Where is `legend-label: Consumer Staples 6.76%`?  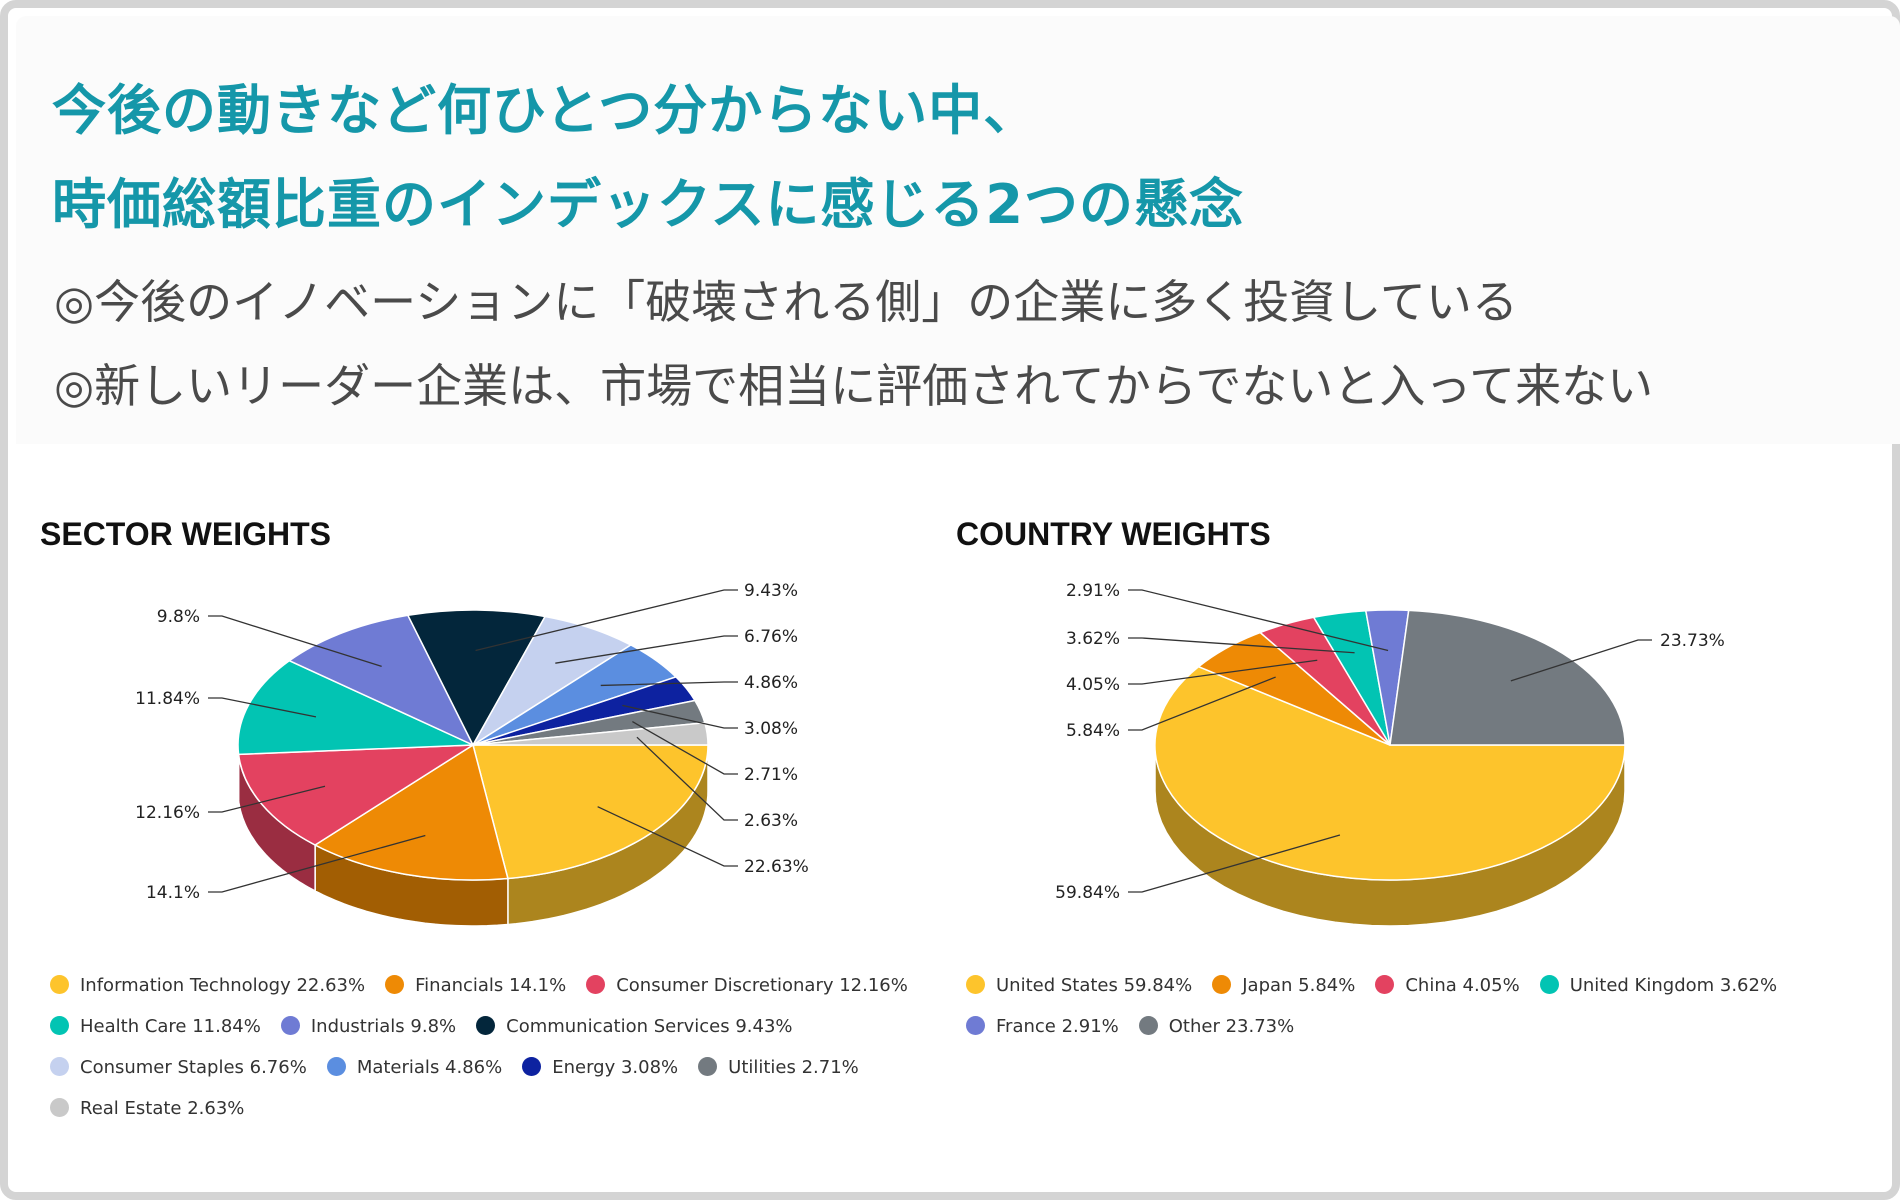
legend-label: Consumer Staples 6.76% is located at coordinates (193, 1067).